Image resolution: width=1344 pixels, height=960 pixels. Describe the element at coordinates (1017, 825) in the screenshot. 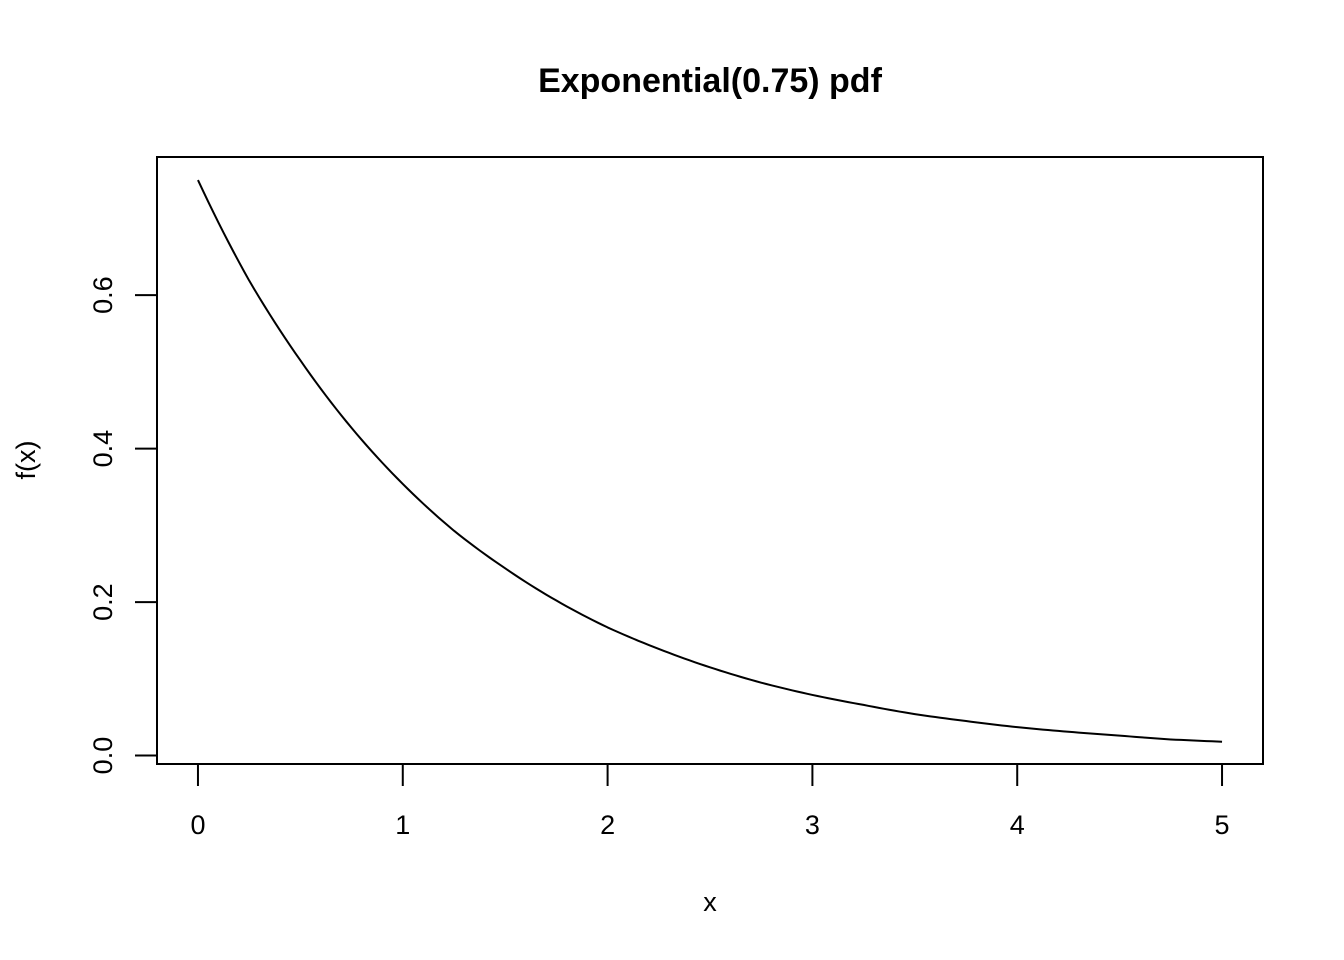

I see `x-tick-label: 4` at that location.